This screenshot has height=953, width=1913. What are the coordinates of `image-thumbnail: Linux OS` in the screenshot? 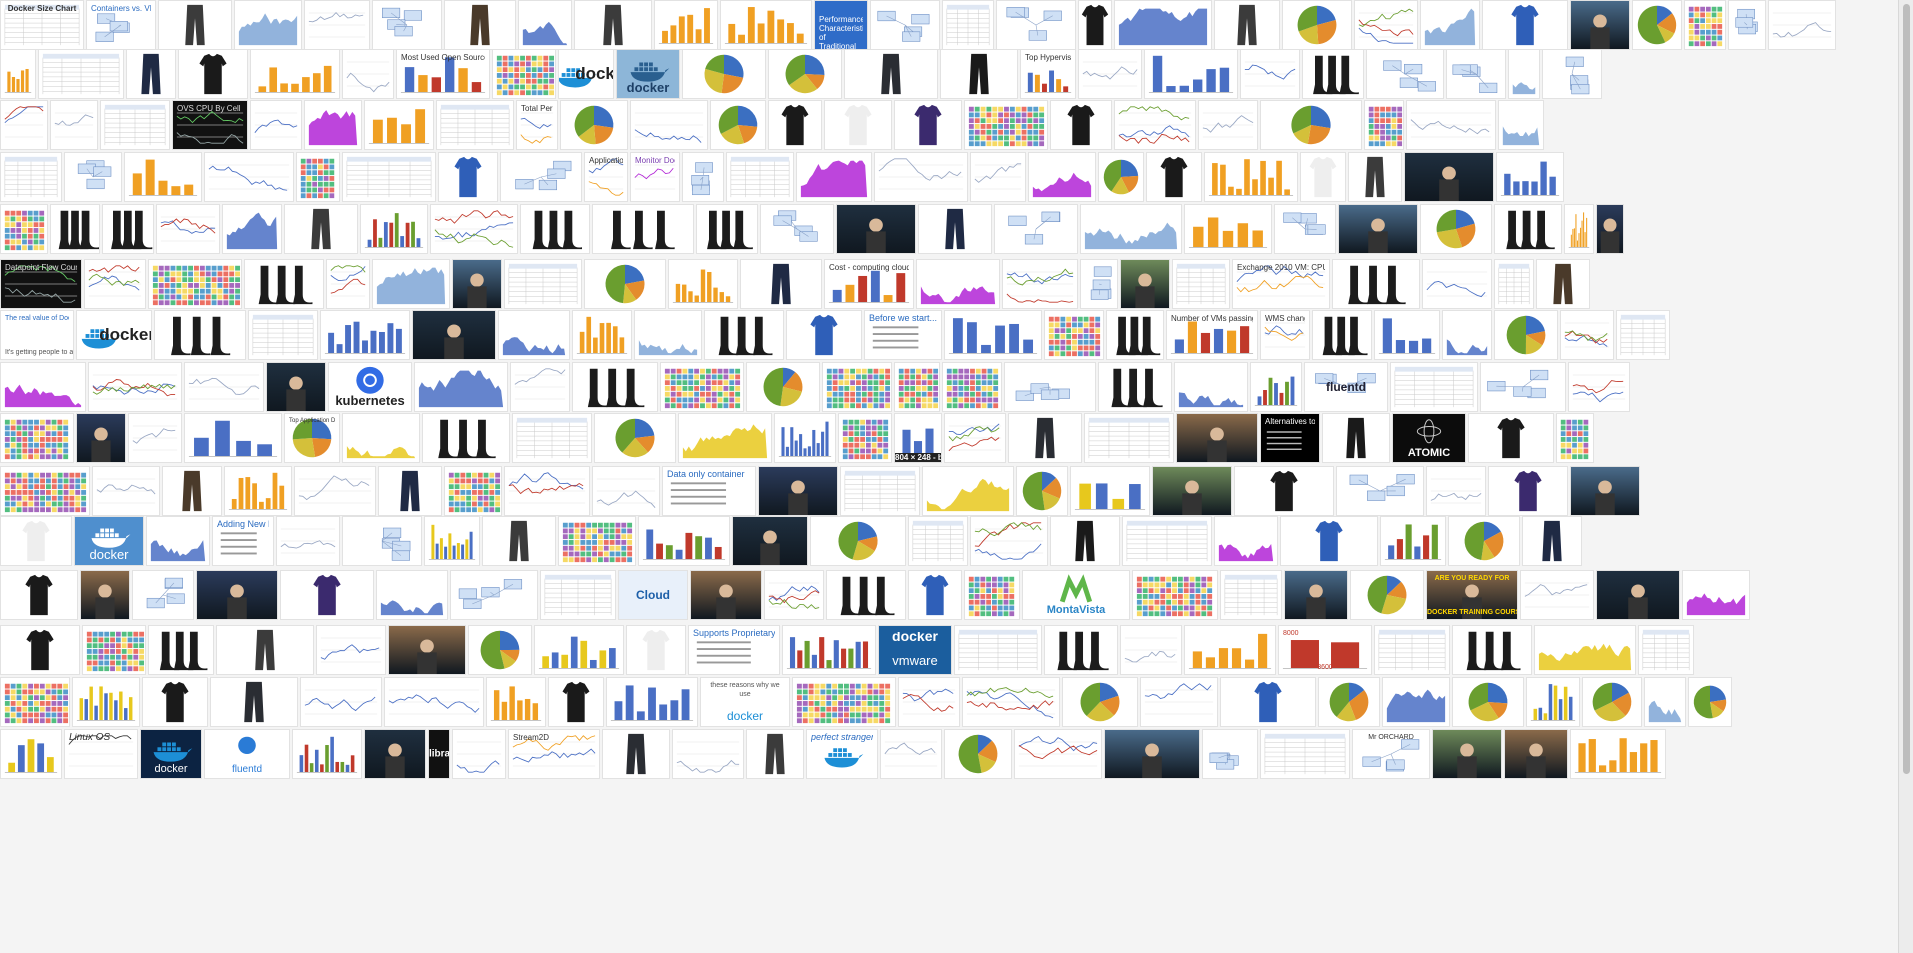 It's located at (101, 754).